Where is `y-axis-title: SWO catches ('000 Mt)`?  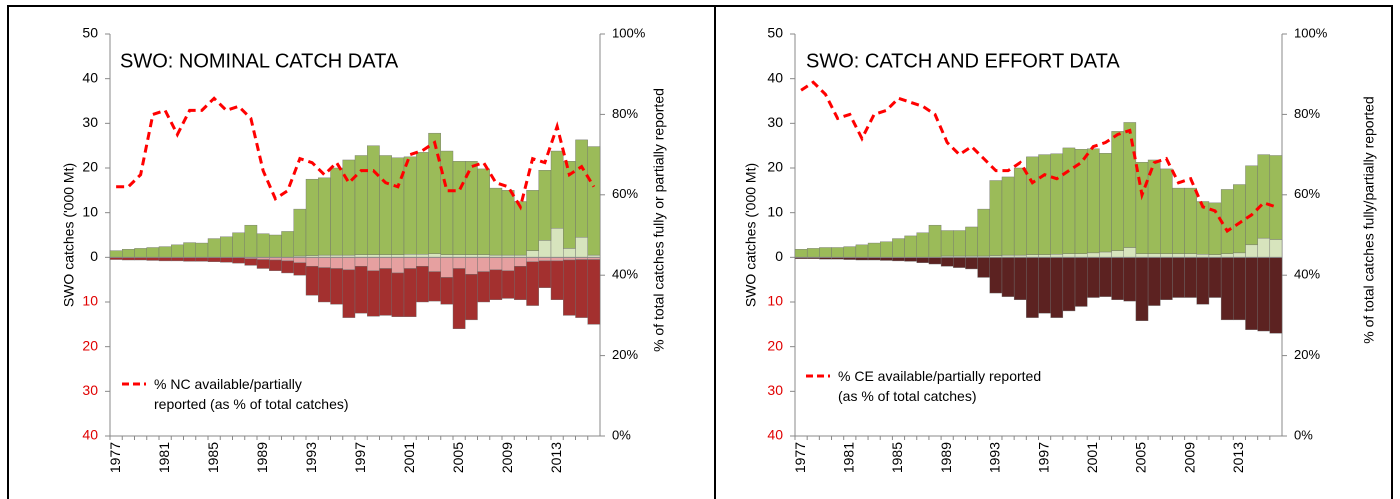 y-axis-title: SWO catches ('000 Mt) is located at coordinates (69, 235).